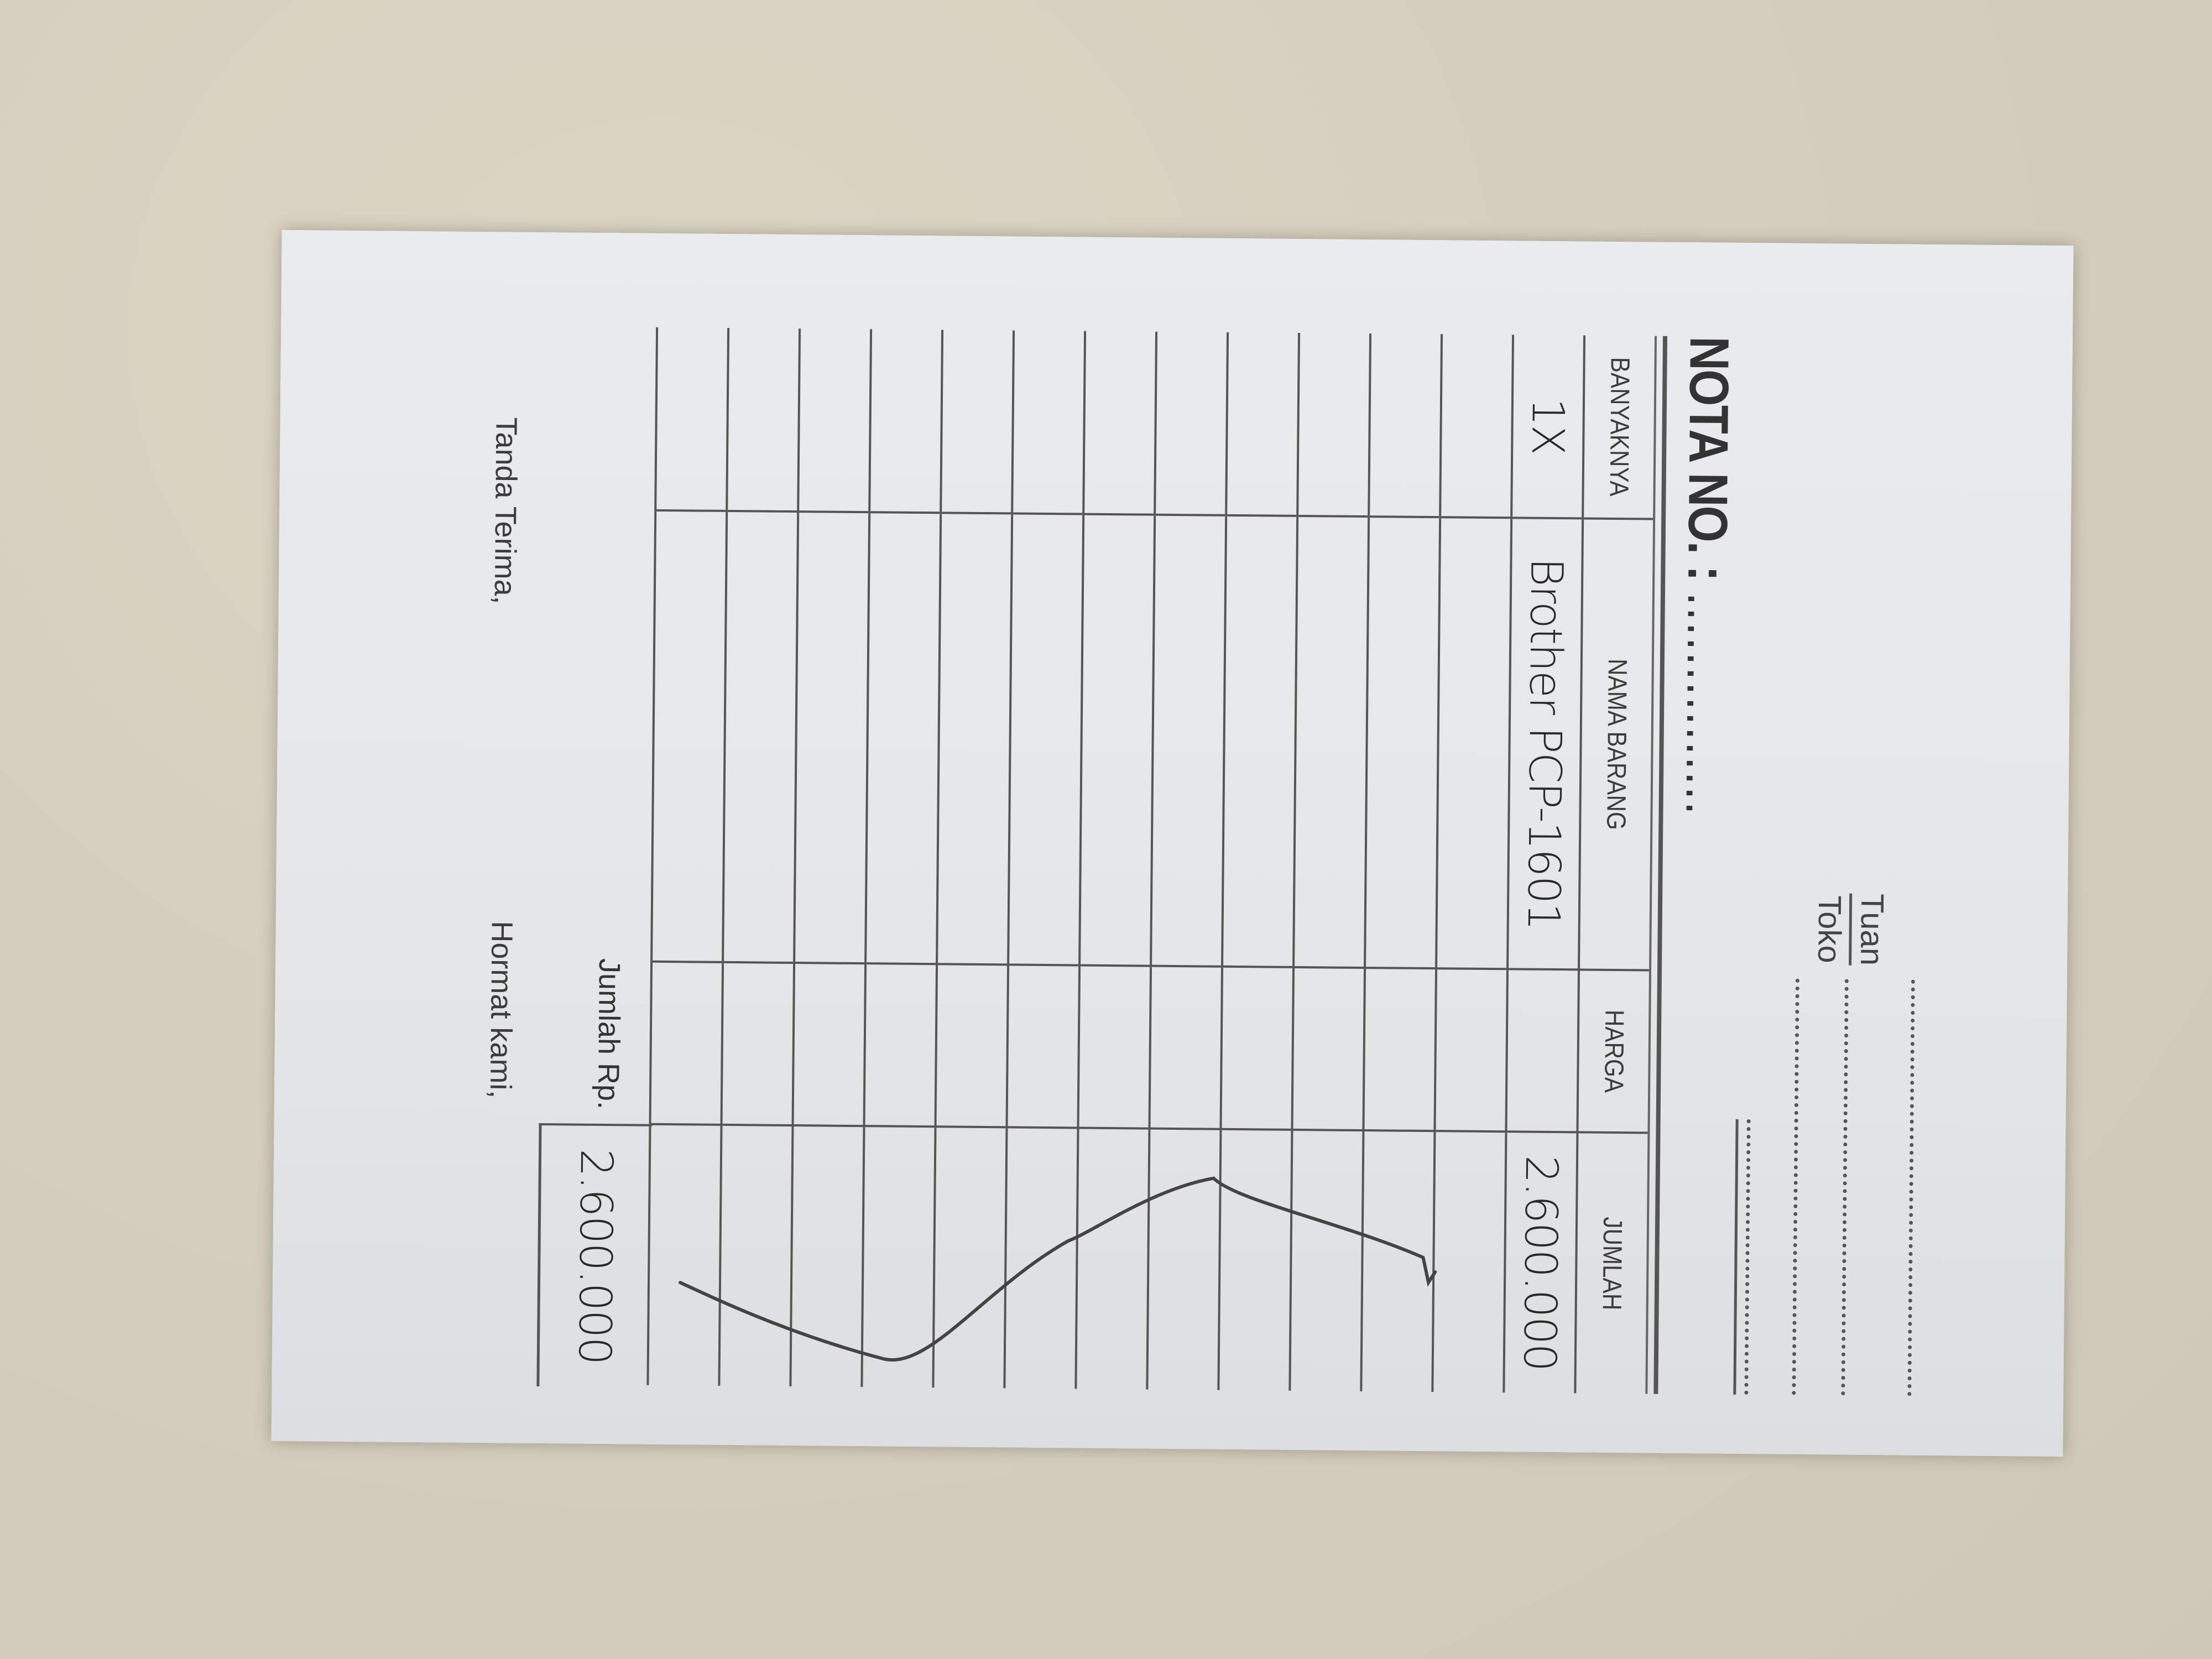 This screenshot has height=1659, width=2212. I want to click on divider, so click(1851, 930).